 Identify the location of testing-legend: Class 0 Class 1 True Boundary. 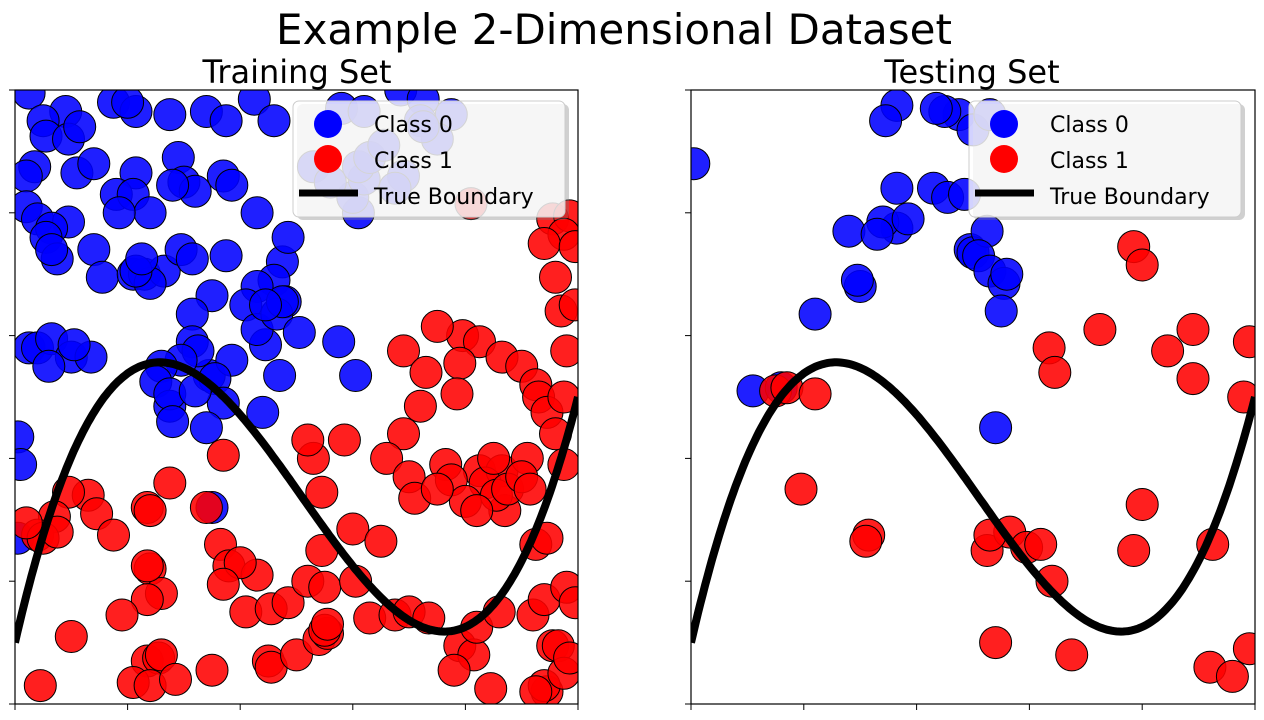
(1106, 160).